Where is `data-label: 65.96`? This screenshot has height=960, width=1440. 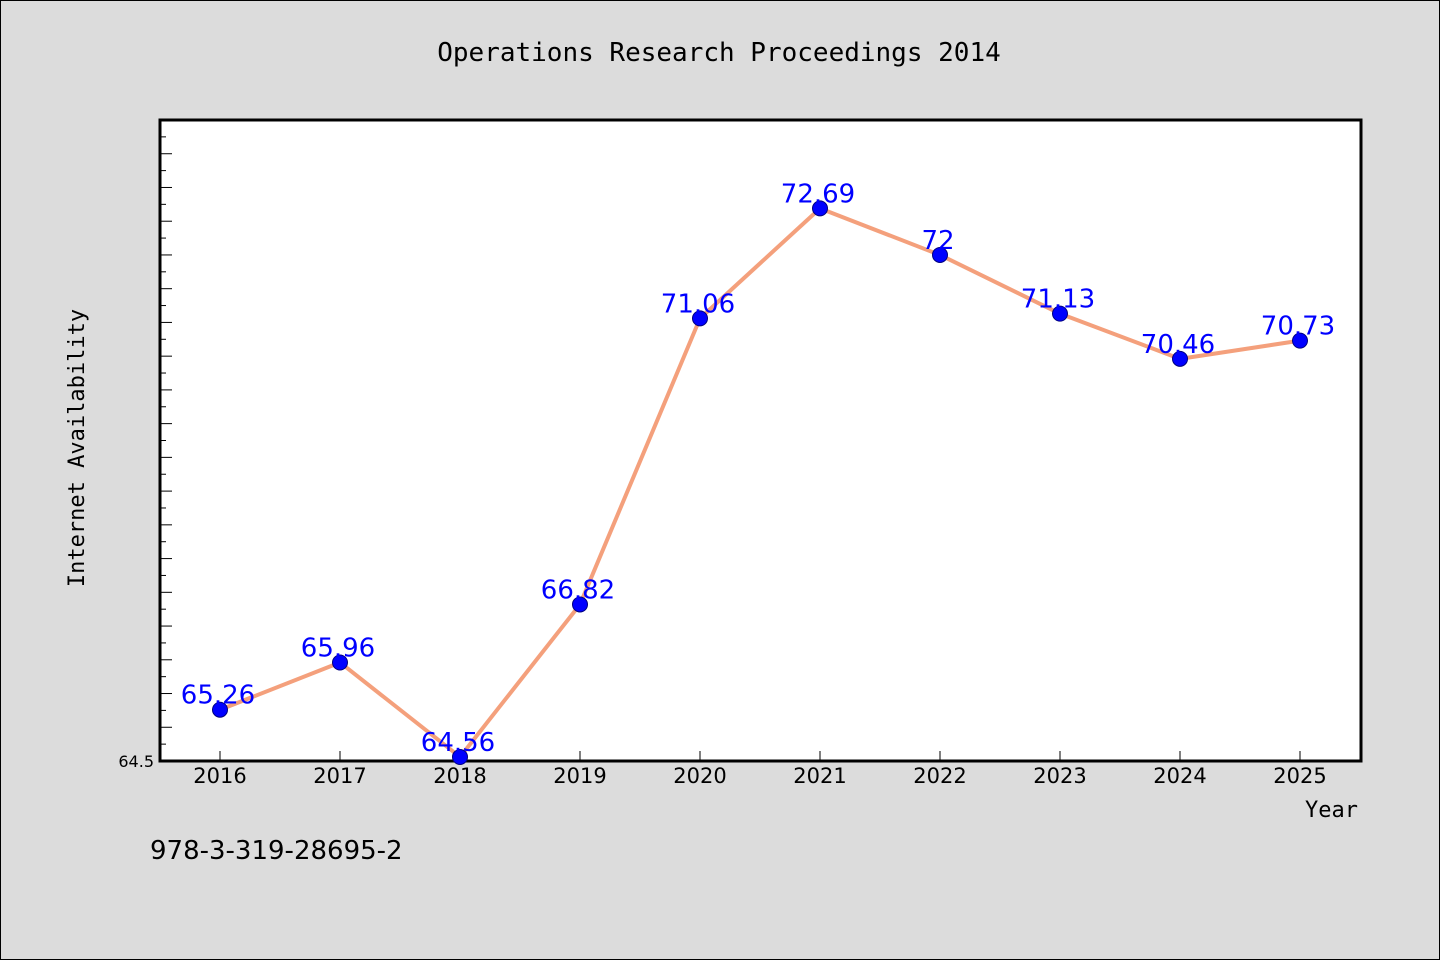 data-label: 65.96 is located at coordinates (338, 648).